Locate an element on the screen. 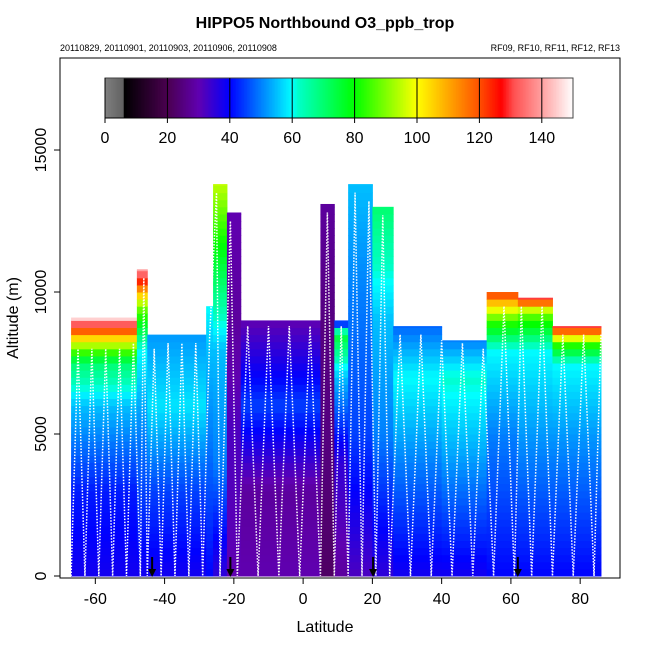 The image size is (650, 655). arrow-marker-head is located at coordinates (373, 573).